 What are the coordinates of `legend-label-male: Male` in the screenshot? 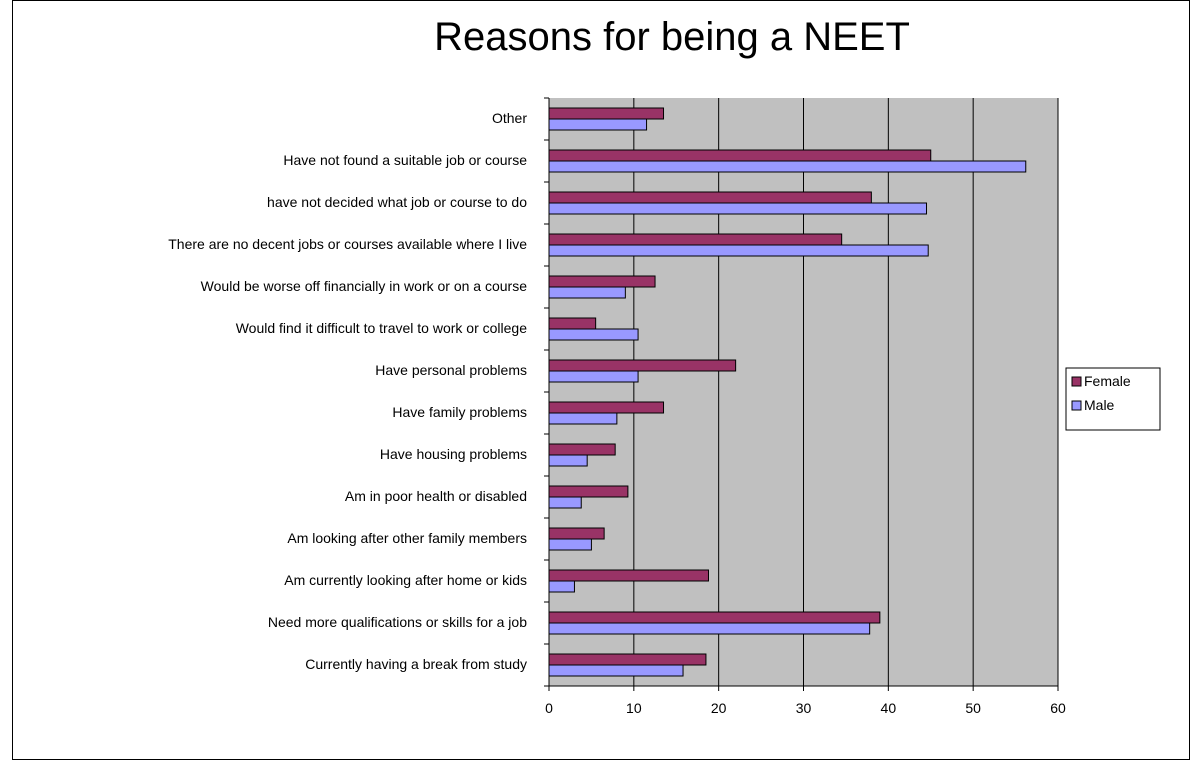 It's located at (1099, 405).